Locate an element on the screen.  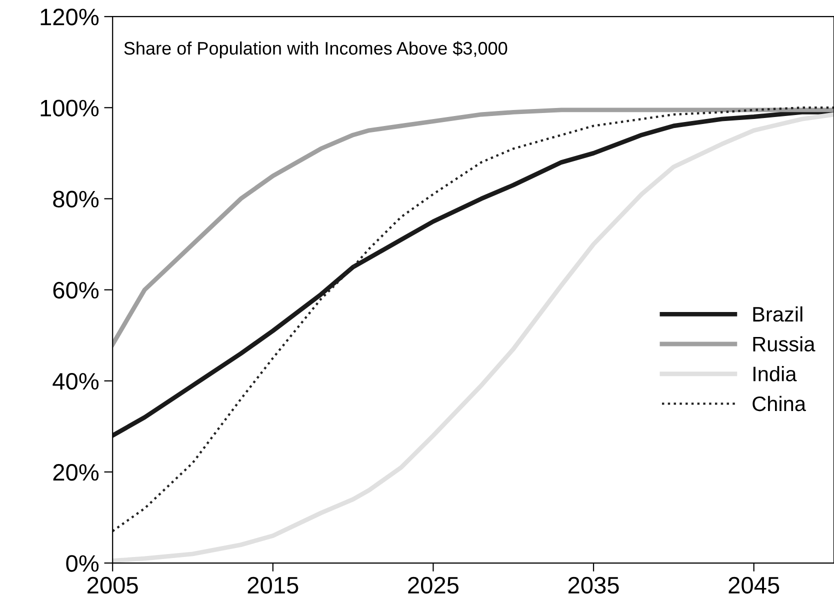
y-tick-label: 80% is located at coordinates (76, 199).